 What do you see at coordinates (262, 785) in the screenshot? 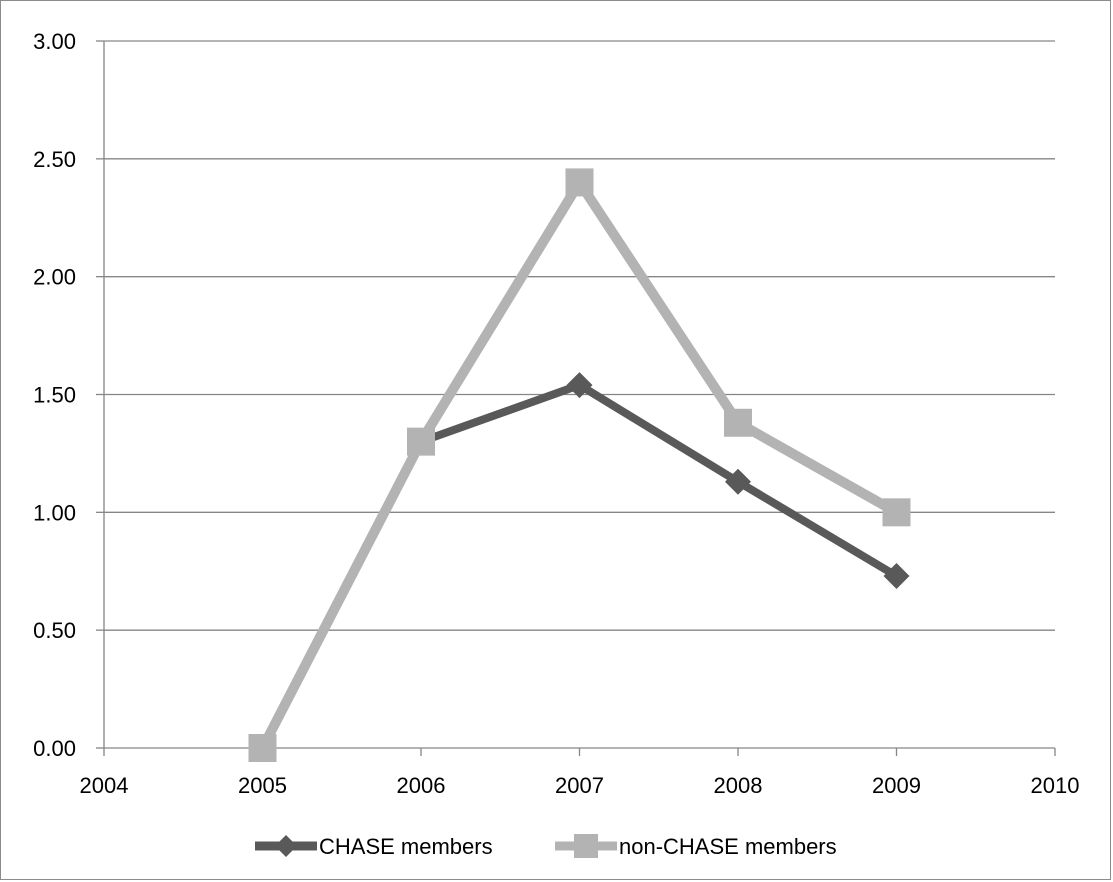
I see `x-tick-label-1: 2005` at bounding box center [262, 785].